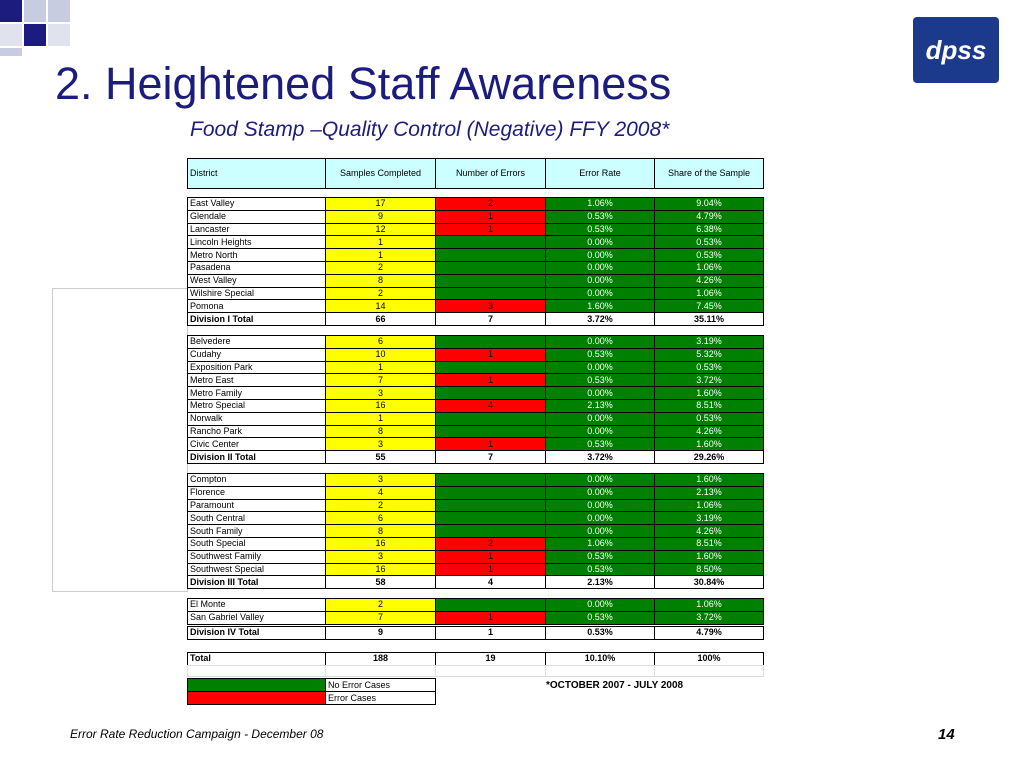 Image resolution: width=1024 pixels, height=768 pixels. I want to click on data-cell: 2.13%, so click(600, 406).